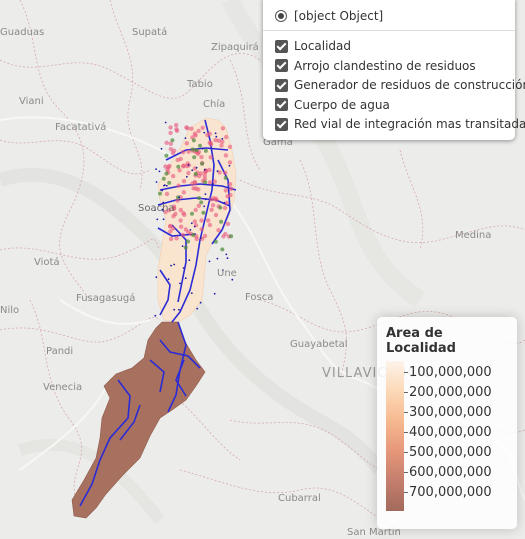 The width and height of the screenshot is (525, 539). Describe the element at coordinates (400, 125) in the screenshot. I see `overlay-red-vial: Red vial de integración mas transitada` at that location.